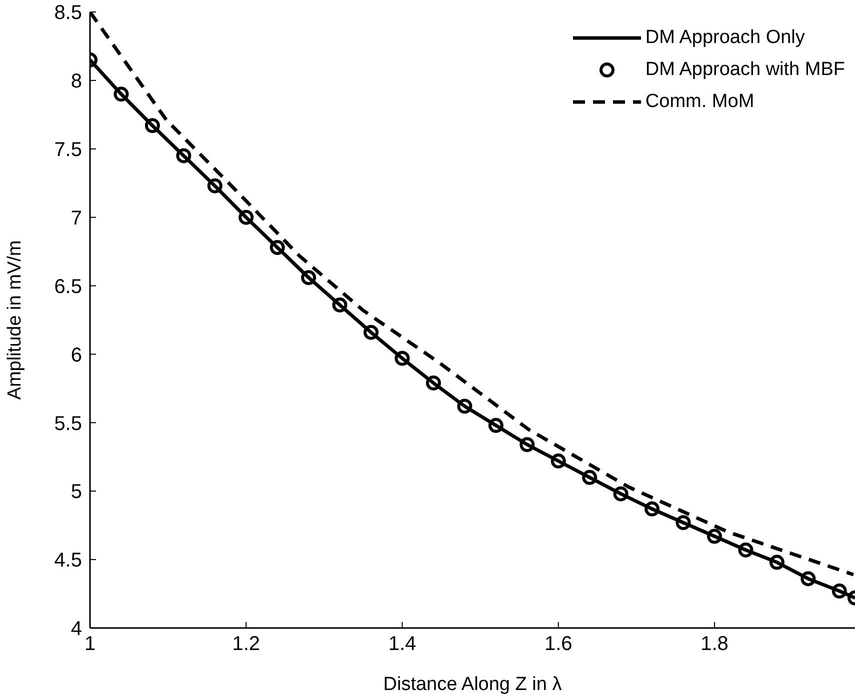 The height and width of the screenshot is (698, 855). What do you see at coordinates (68, 561) in the screenshot?
I see `y-tick-label: 4.5` at bounding box center [68, 561].